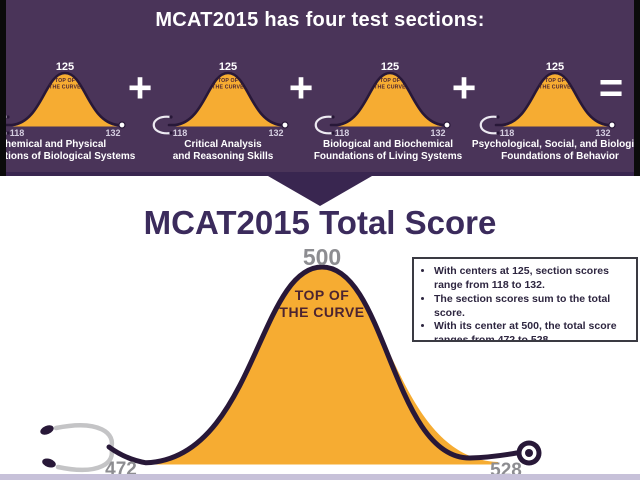 The height and width of the screenshot is (480, 640). What do you see at coordinates (611, 87) in the screenshot?
I see `equals-operator: =` at bounding box center [611, 87].